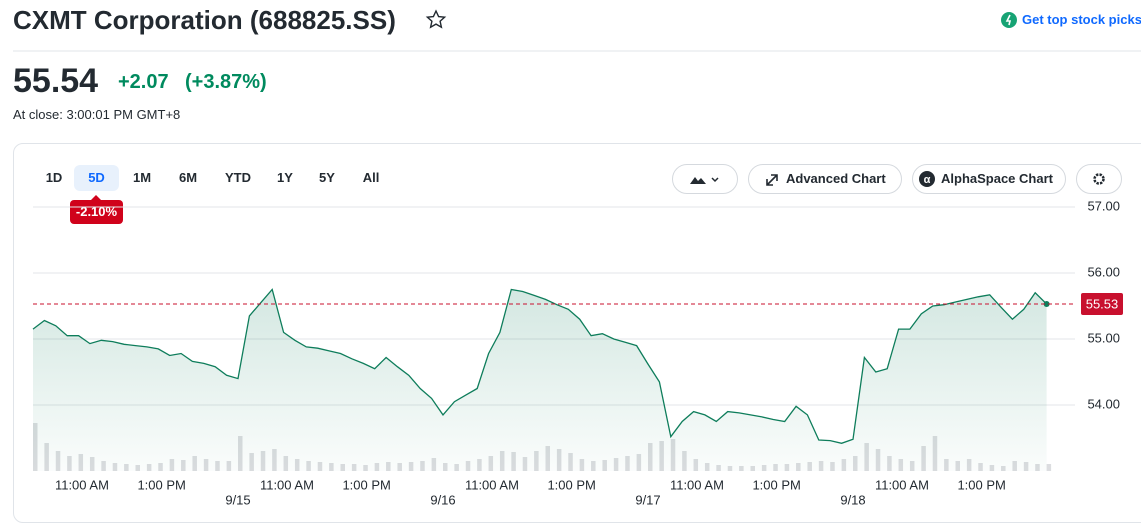 The width and height of the screenshot is (1141, 523). I want to click on range-tab: 1Y, so click(285, 177).